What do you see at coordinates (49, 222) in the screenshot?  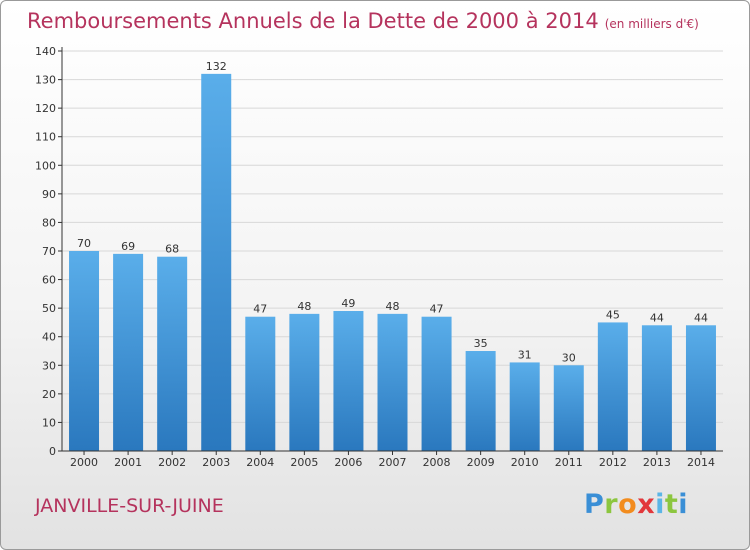 I see `y-tick-label: 80` at bounding box center [49, 222].